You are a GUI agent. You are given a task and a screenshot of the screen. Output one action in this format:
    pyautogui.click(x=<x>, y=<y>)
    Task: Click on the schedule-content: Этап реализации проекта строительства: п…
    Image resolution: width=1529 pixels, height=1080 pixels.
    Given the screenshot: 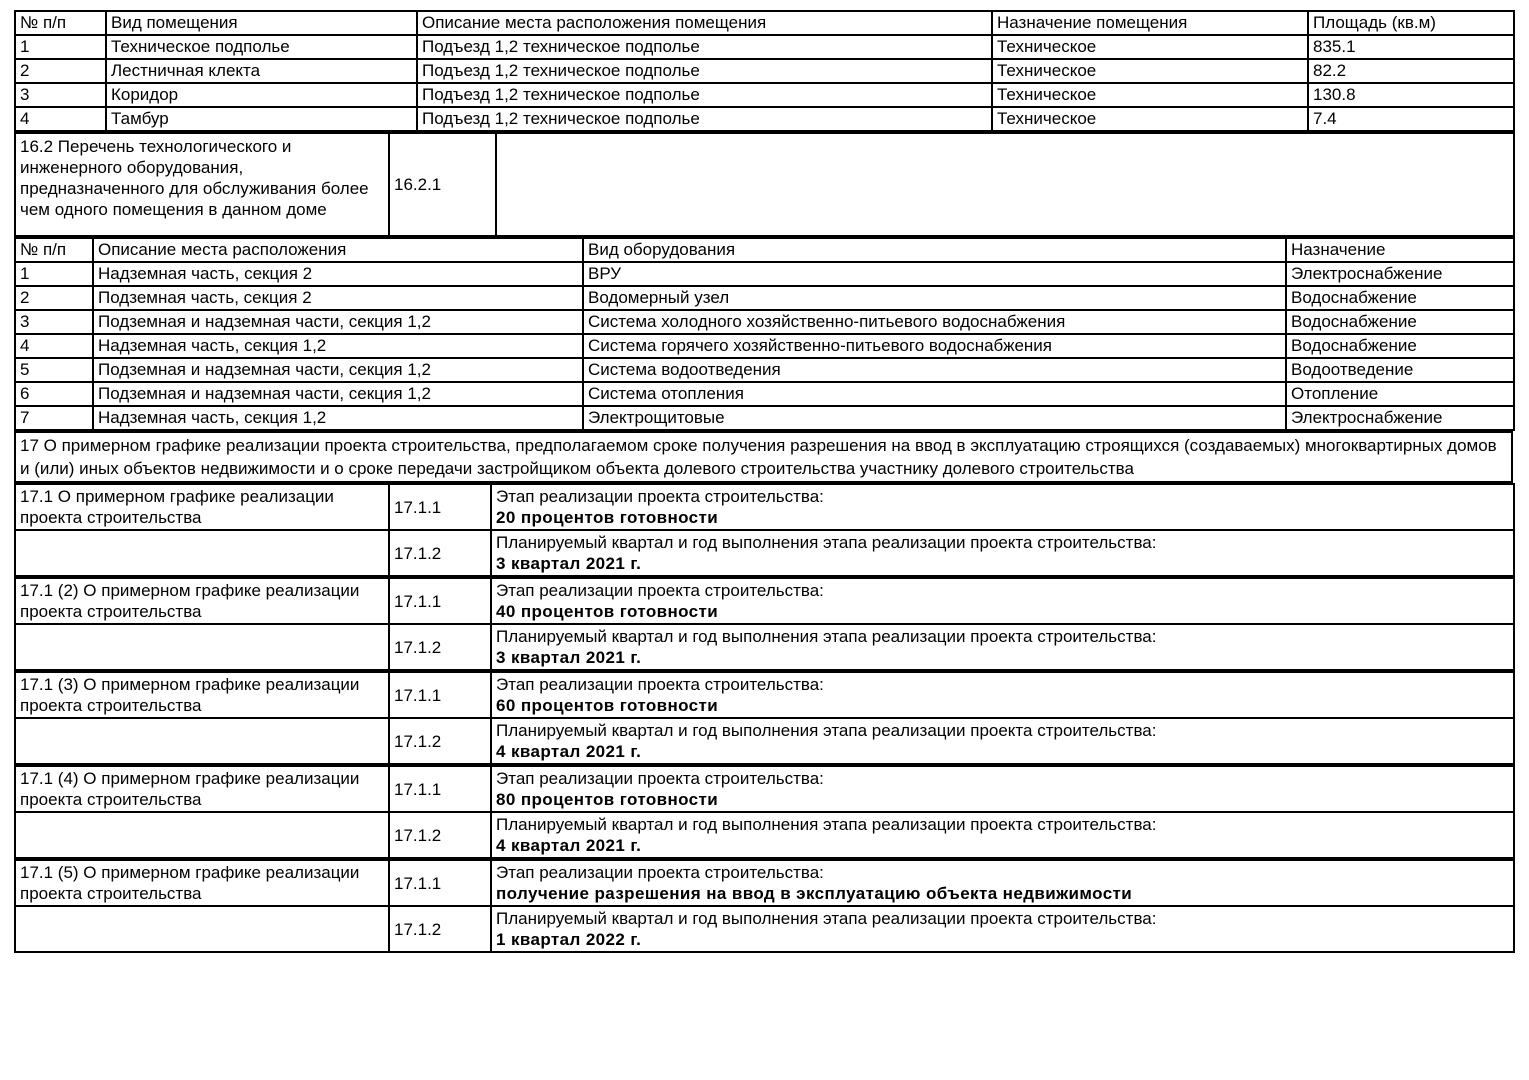 What is the action you would take?
    pyautogui.click(x=1002, y=883)
    